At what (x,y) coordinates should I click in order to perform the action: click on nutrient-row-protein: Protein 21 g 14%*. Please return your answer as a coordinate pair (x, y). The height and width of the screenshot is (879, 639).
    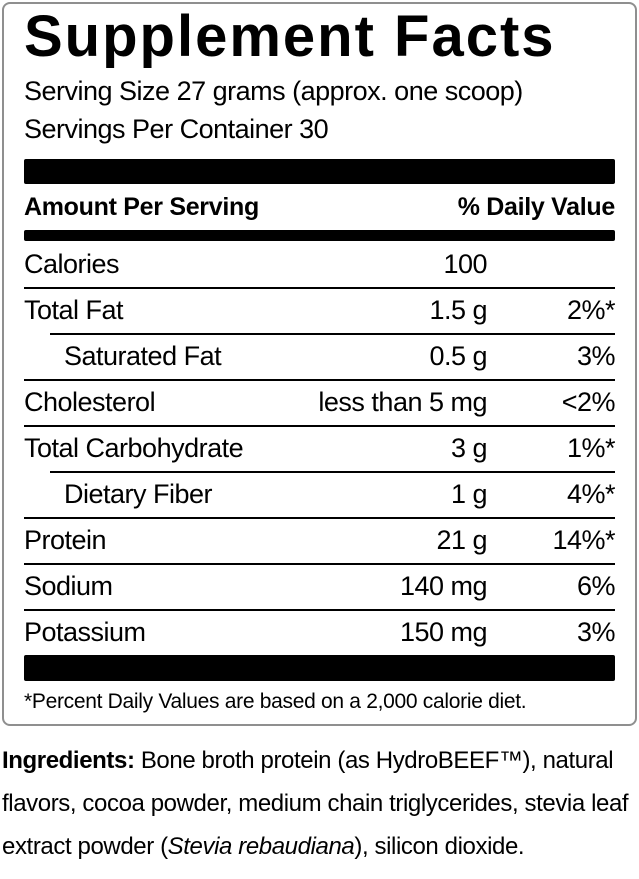
    Looking at the image, I should click on (320, 540).